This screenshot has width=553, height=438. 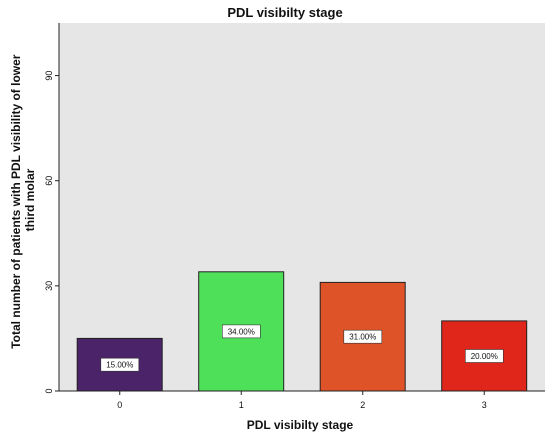 What do you see at coordinates (284, 12) in the screenshot?
I see `chart-title: PDL visibilty stage` at bounding box center [284, 12].